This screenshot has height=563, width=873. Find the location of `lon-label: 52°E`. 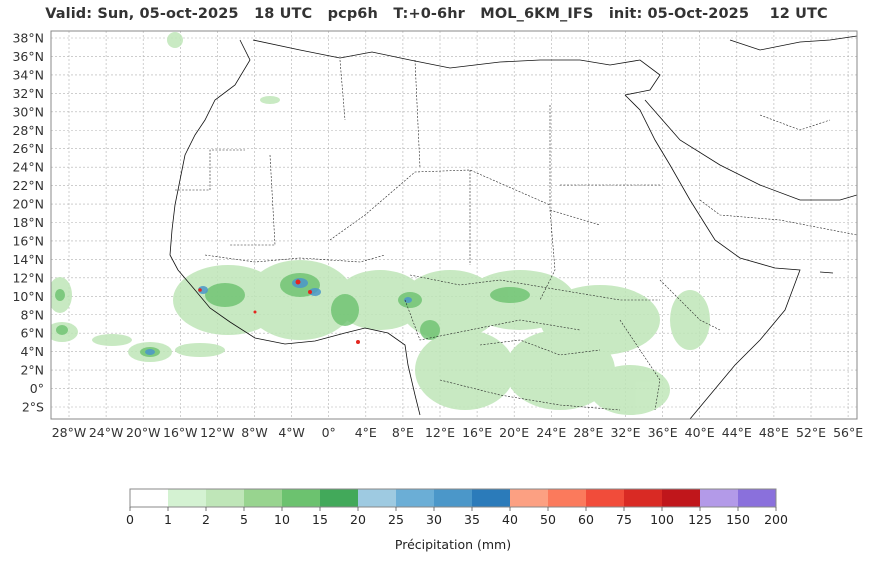

lon-label: 52°E is located at coordinates (811, 432).